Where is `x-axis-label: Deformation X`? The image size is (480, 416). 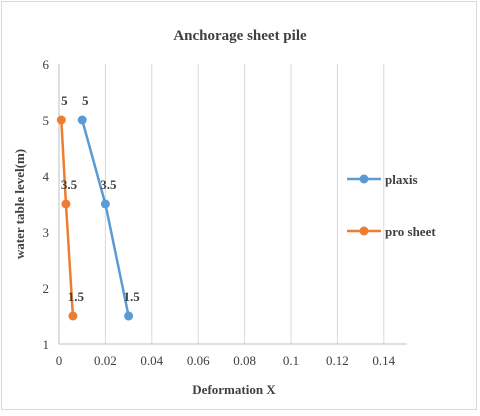 x-axis-label: Deformation X is located at coordinates (234, 389).